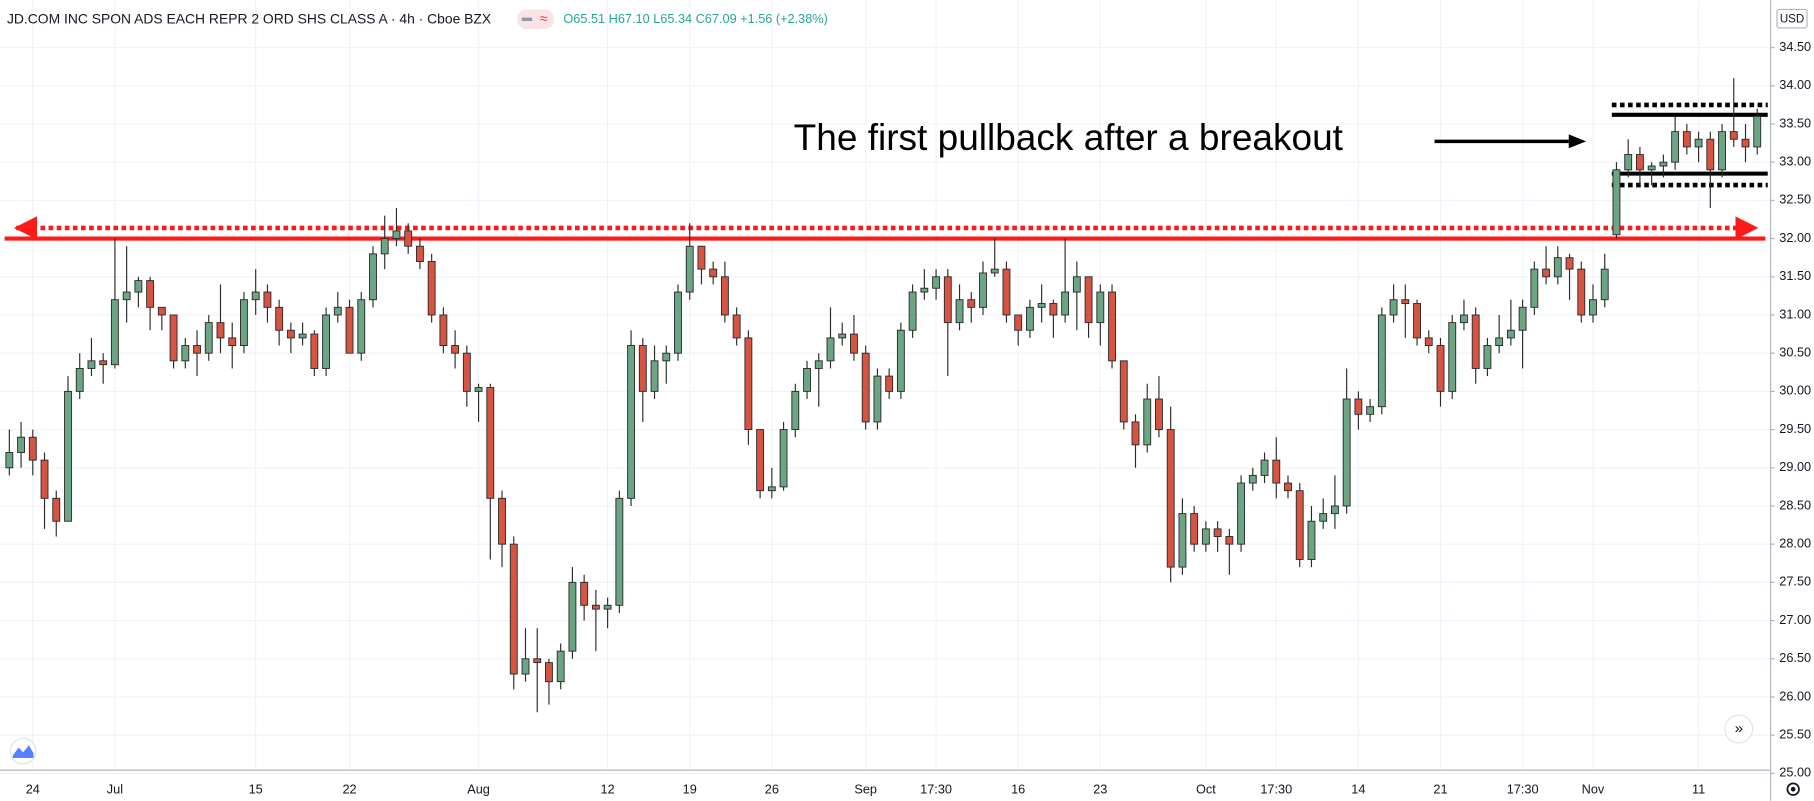 This screenshot has height=801, width=1814. Describe the element at coordinates (478, 789) in the screenshot. I see `x-tick-label: Aug` at that location.